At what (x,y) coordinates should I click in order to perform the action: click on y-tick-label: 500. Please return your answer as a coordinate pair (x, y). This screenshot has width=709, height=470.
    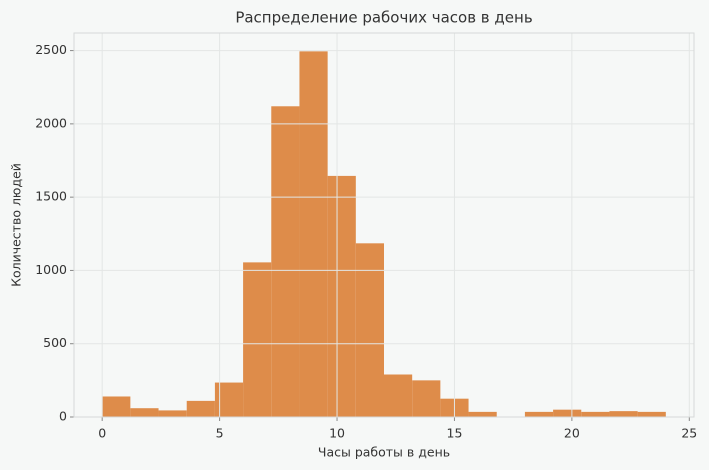
    Looking at the image, I should click on (55, 342).